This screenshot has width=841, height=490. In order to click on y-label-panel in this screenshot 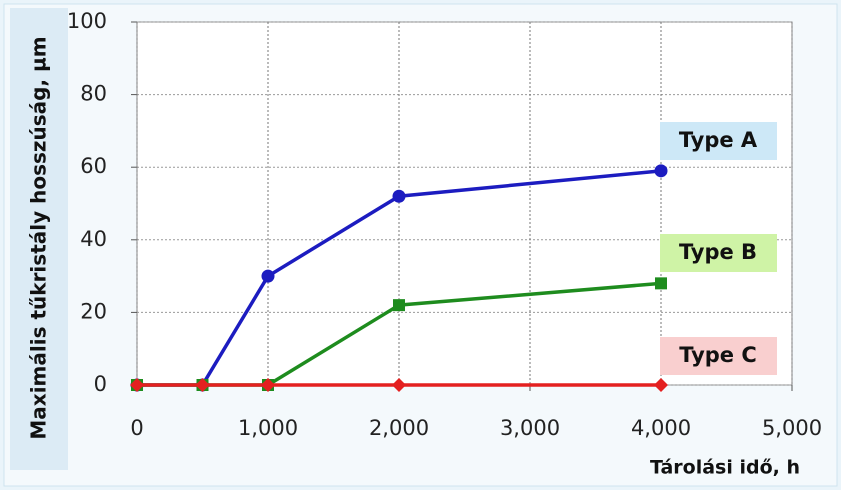, I will do `click(39, 239)`.